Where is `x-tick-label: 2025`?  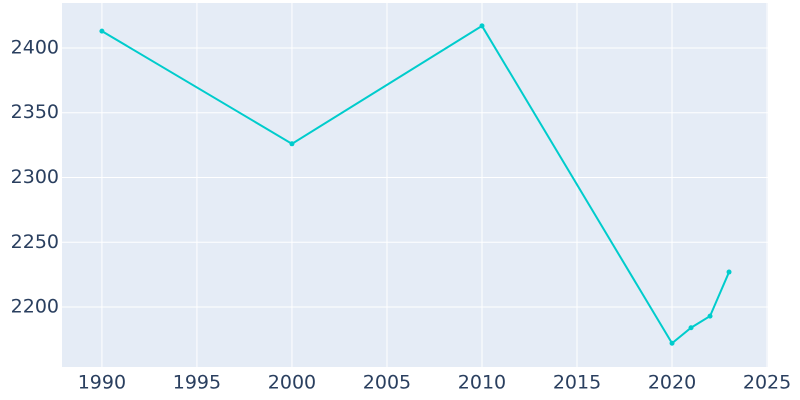
x-tick-label: 2025 is located at coordinates (767, 383).